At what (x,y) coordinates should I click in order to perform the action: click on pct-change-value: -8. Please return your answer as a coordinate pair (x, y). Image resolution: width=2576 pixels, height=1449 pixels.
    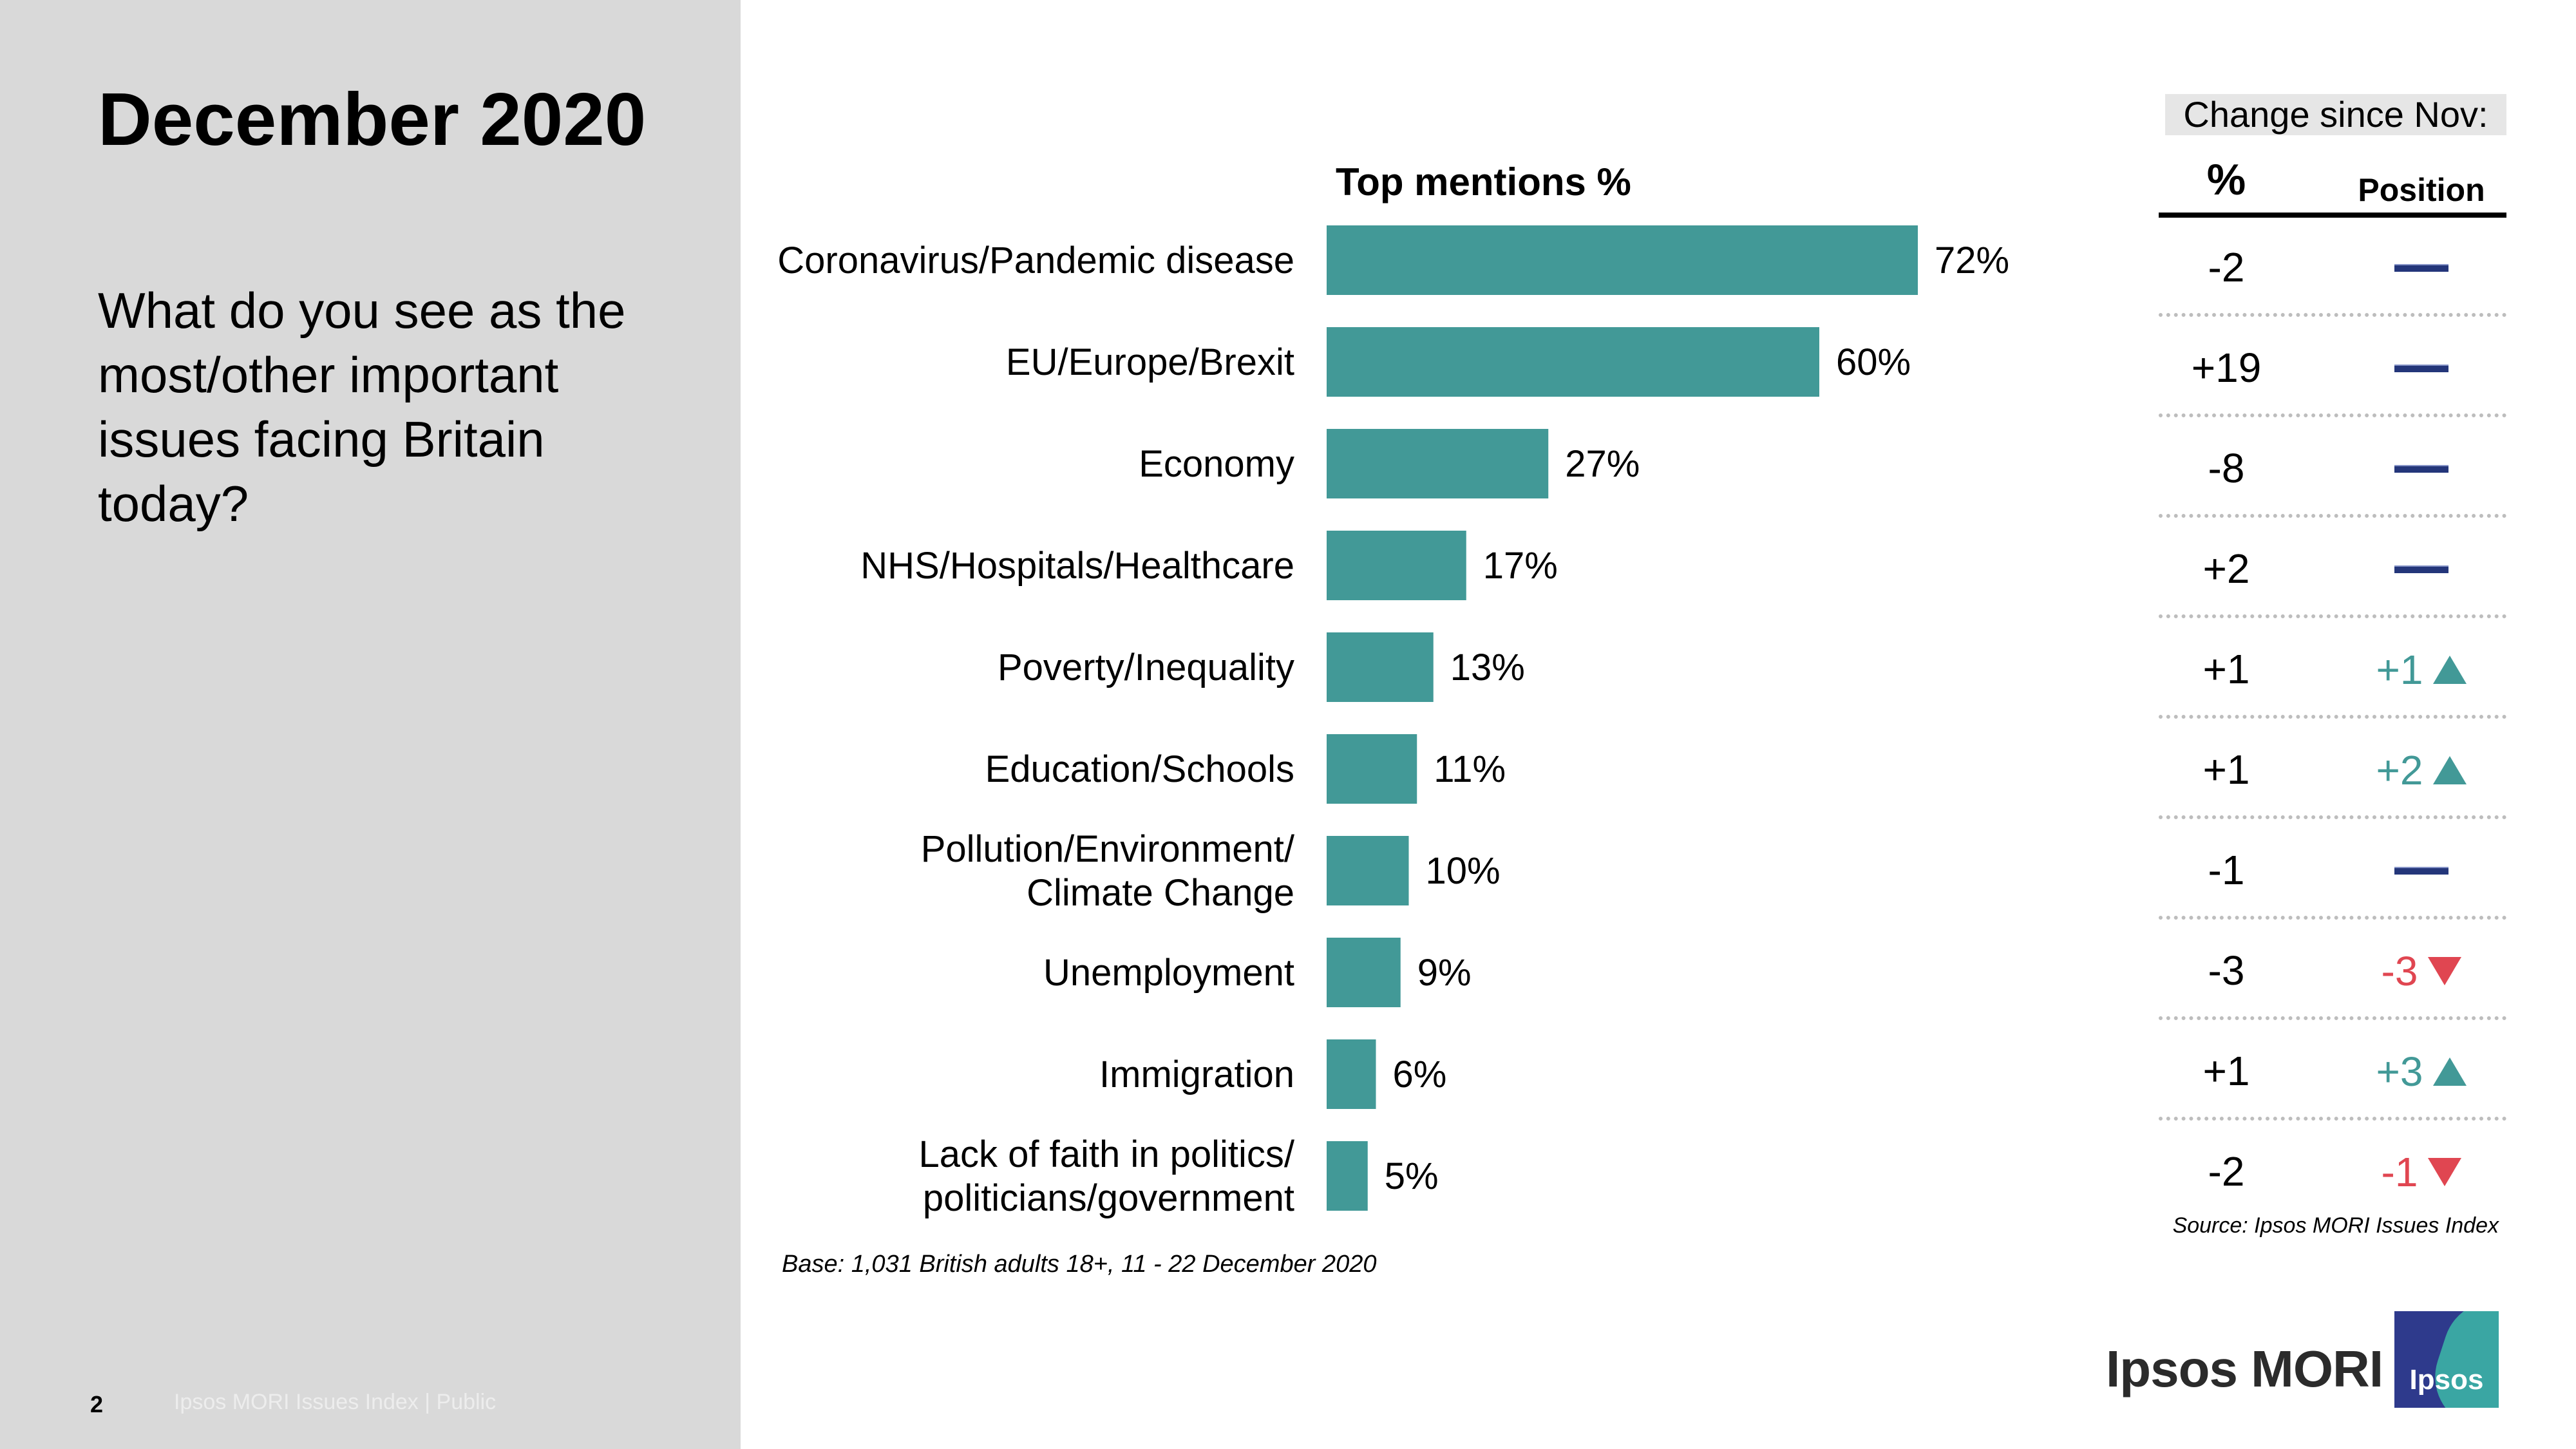
    Looking at the image, I should click on (2227, 468).